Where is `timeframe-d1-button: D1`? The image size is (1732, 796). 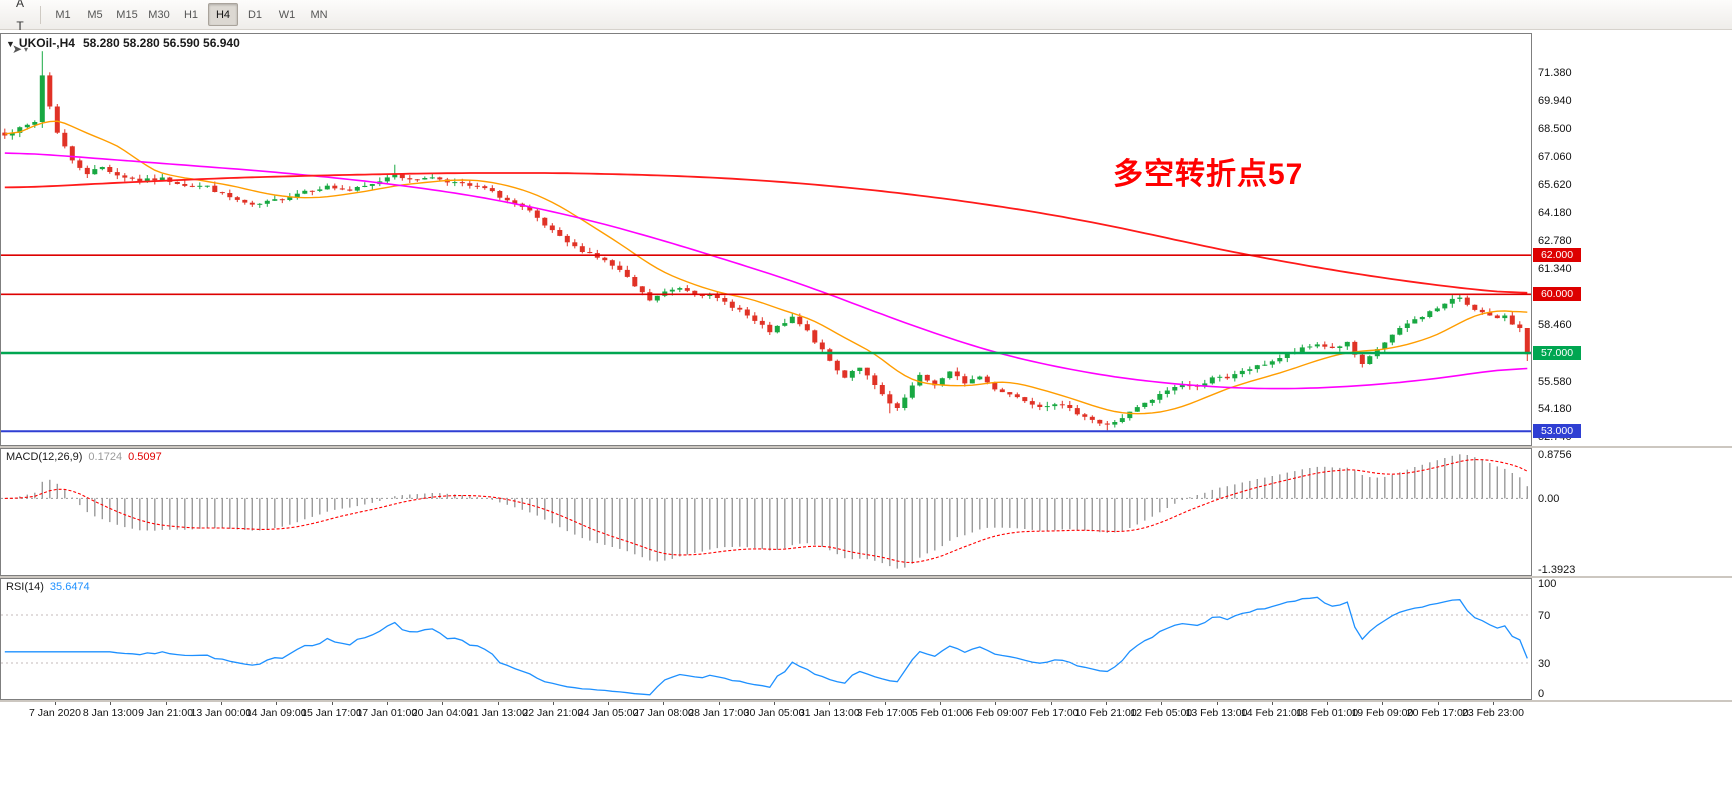 timeframe-d1-button: D1 is located at coordinates (255, 14).